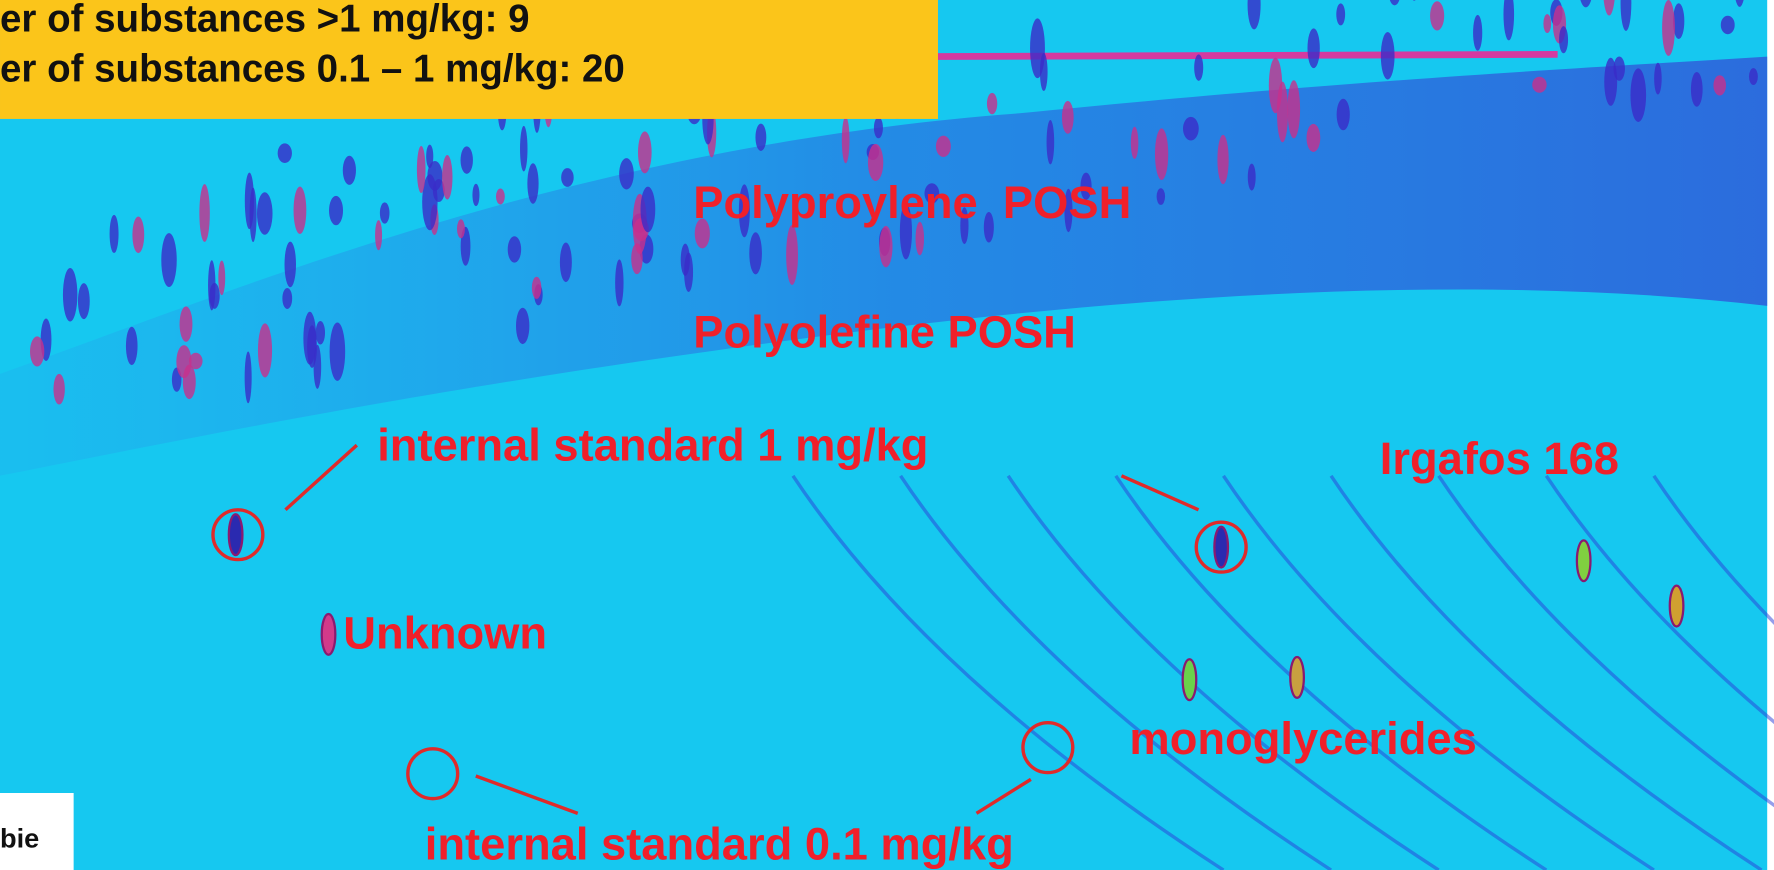 The height and width of the screenshot is (870, 1774). What do you see at coordinates (312, 69) in the screenshot?
I see `summary-line: er of substances 0.1 – 1 mg/kg: 20` at bounding box center [312, 69].